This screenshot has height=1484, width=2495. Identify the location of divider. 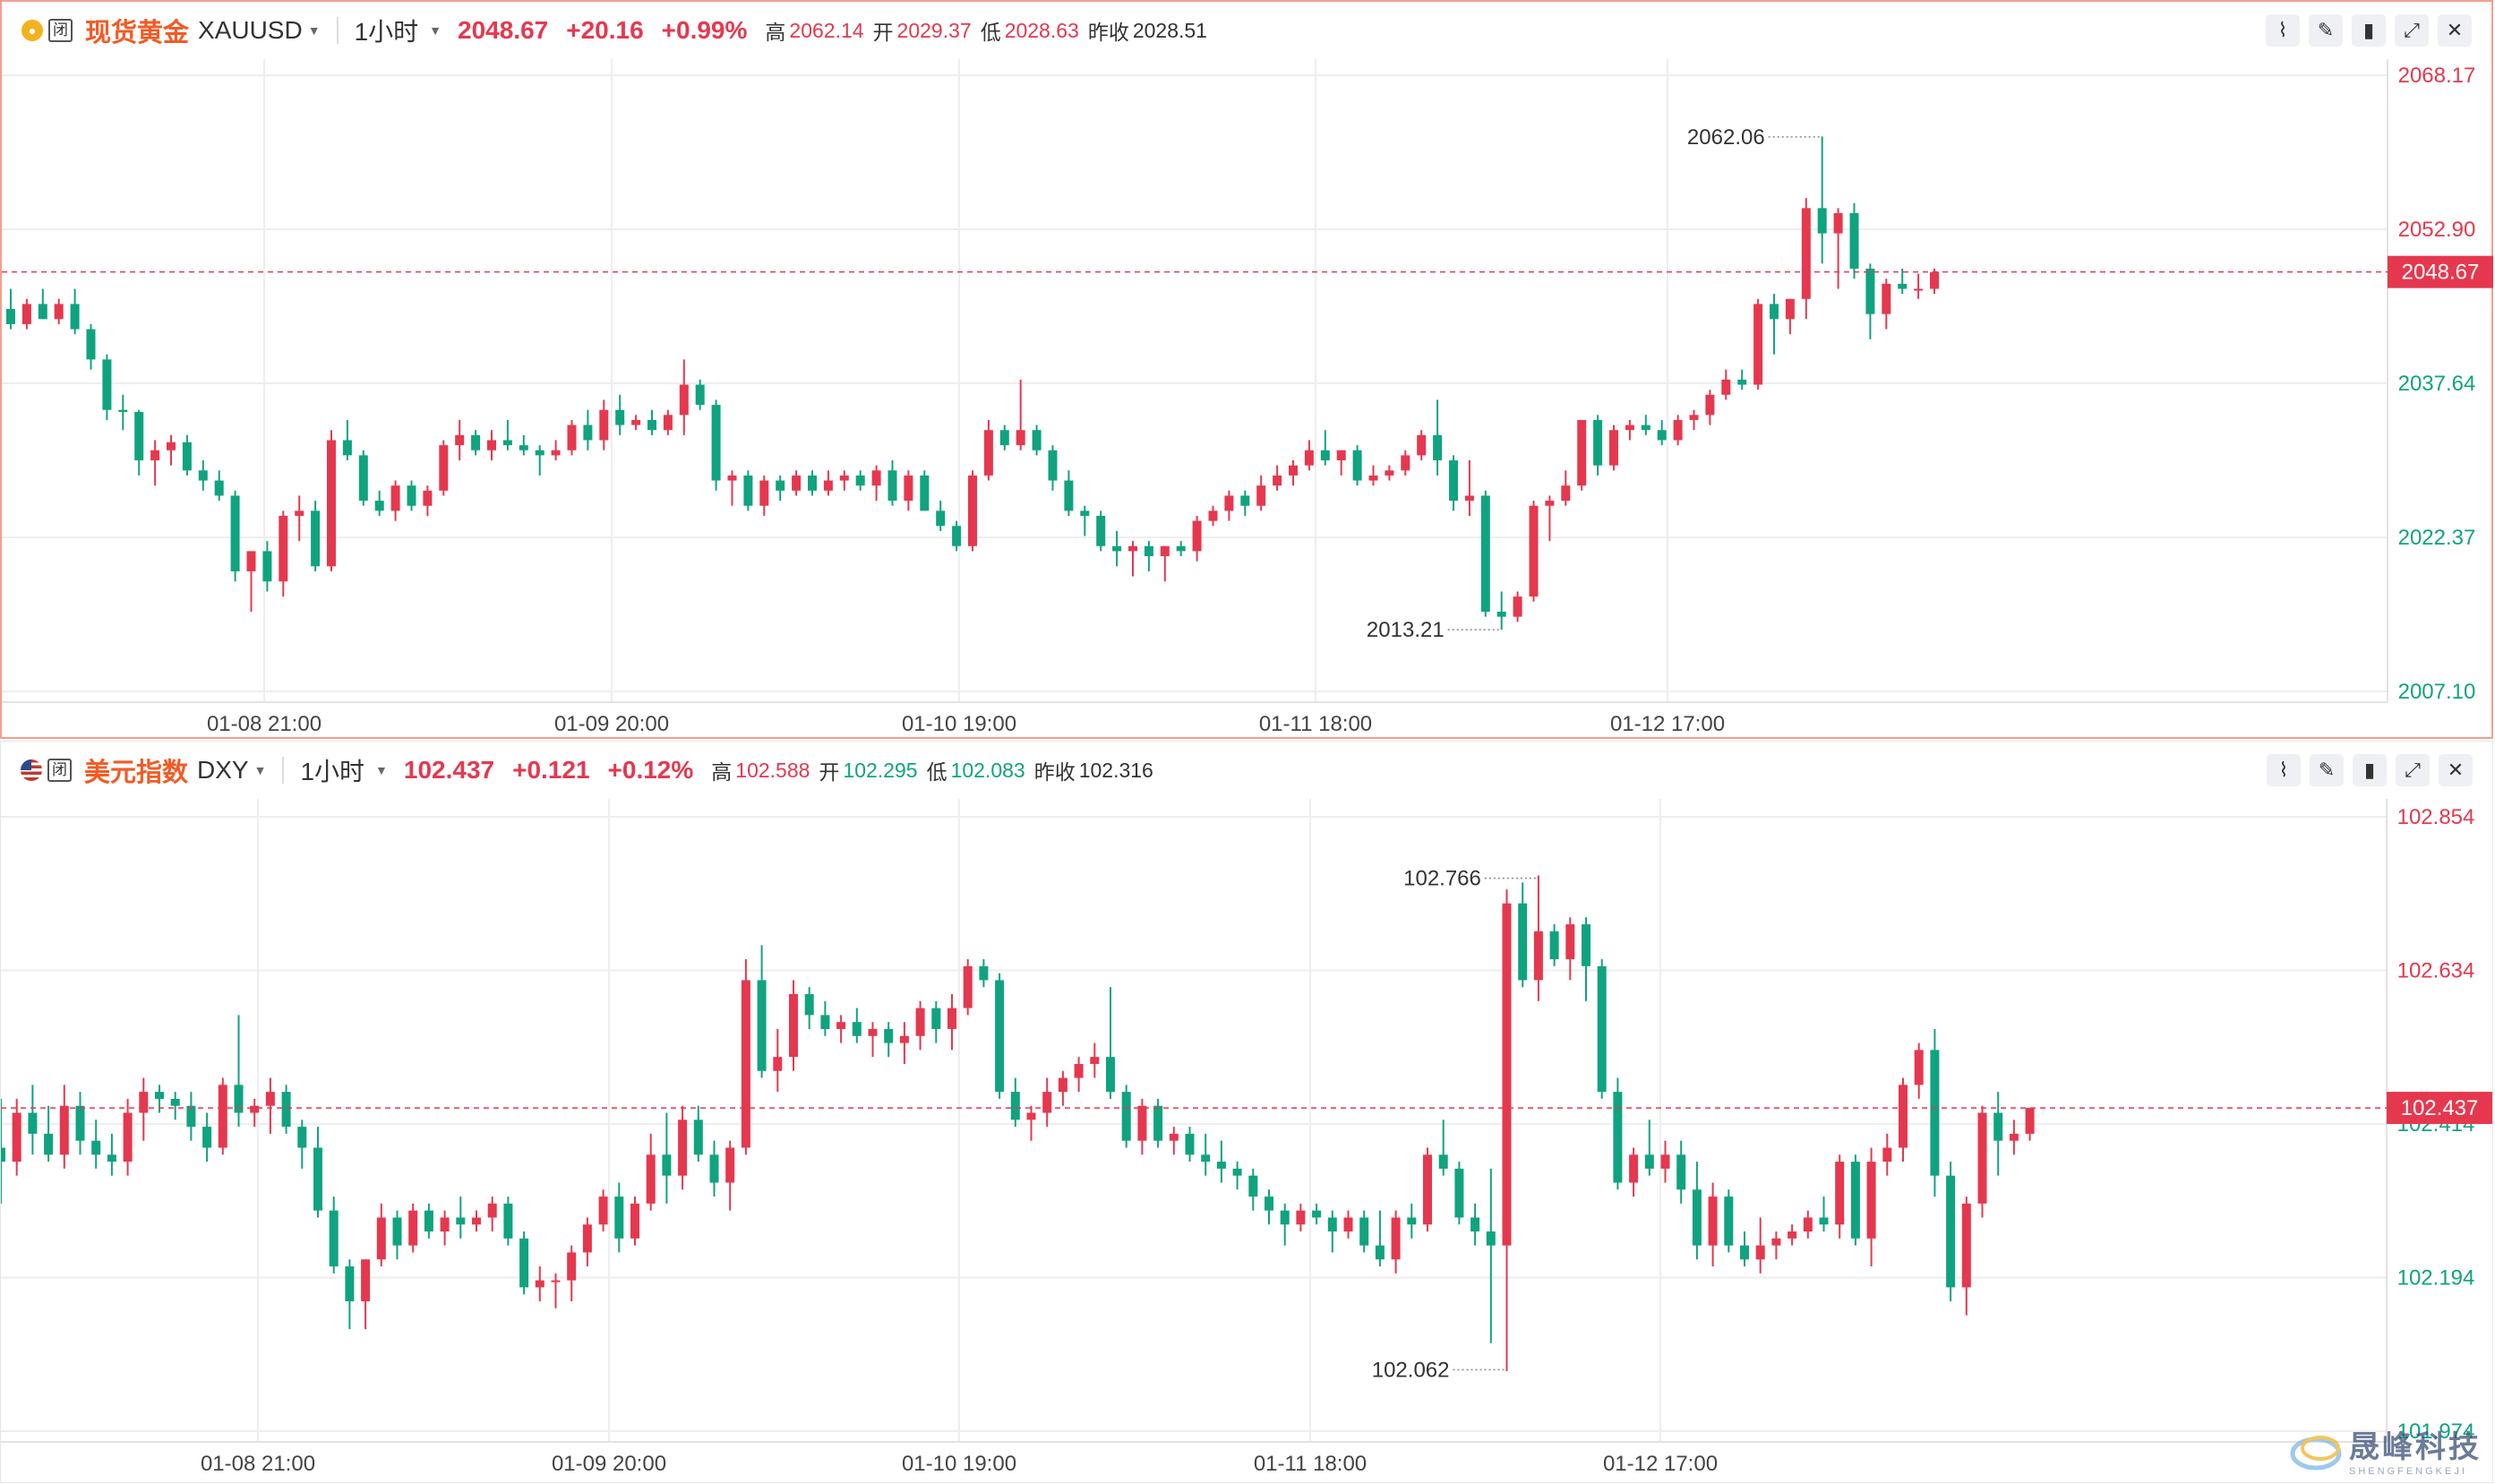
(337, 30).